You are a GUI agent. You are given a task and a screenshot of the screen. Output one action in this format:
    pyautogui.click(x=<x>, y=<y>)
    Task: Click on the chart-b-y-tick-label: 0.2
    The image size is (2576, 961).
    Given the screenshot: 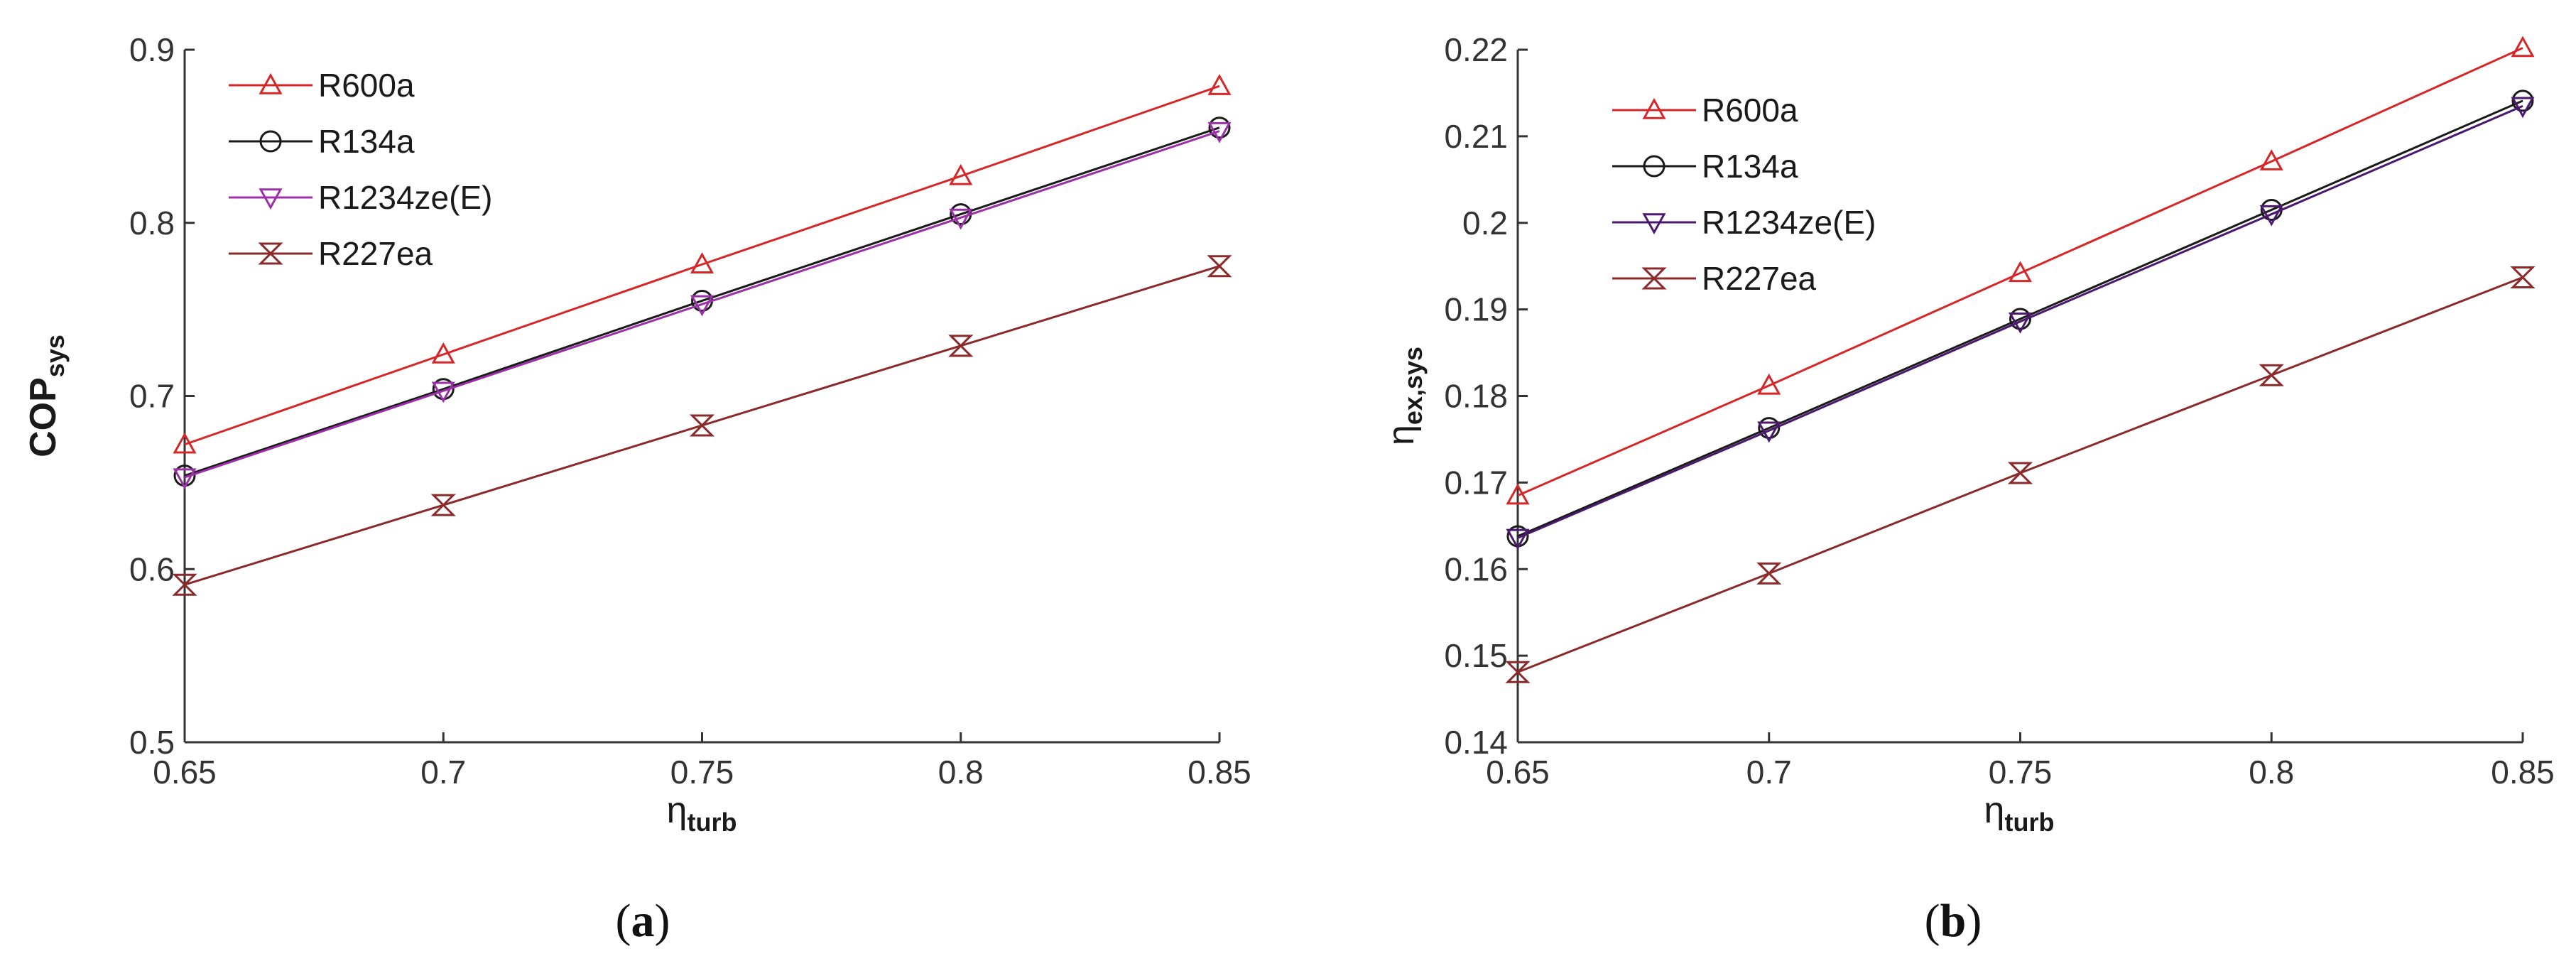 What is the action you would take?
    pyautogui.click(x=1485, y=223)
    